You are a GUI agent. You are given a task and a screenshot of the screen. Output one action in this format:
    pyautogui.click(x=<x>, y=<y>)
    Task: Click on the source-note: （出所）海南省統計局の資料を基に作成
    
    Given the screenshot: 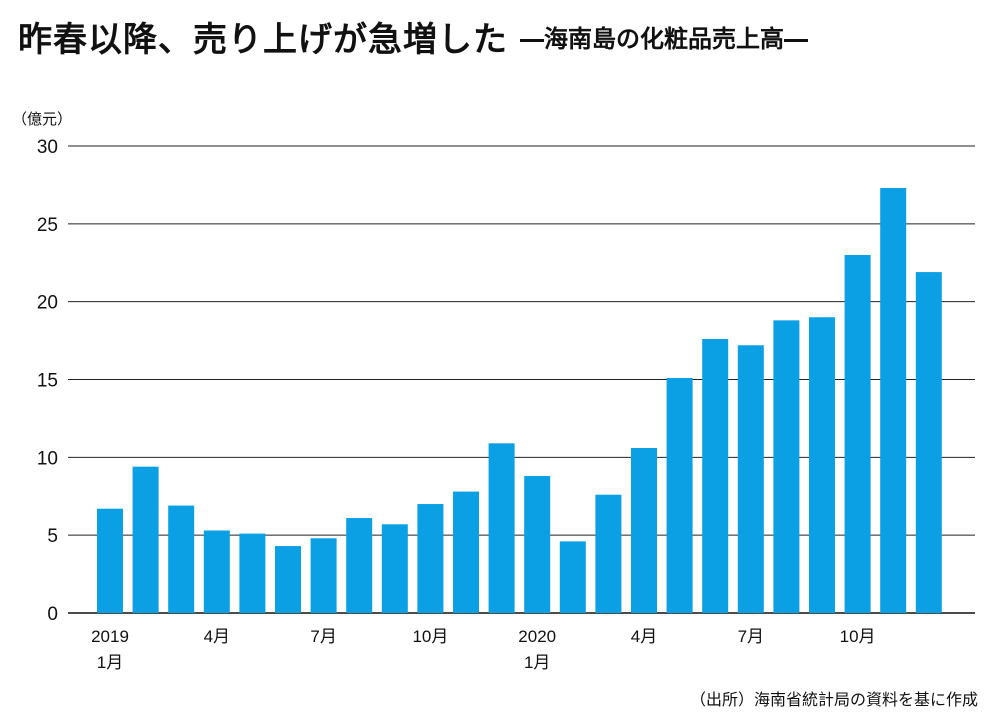 What is the action you would take?
    pyautogui.click(x=833, y=699)
    